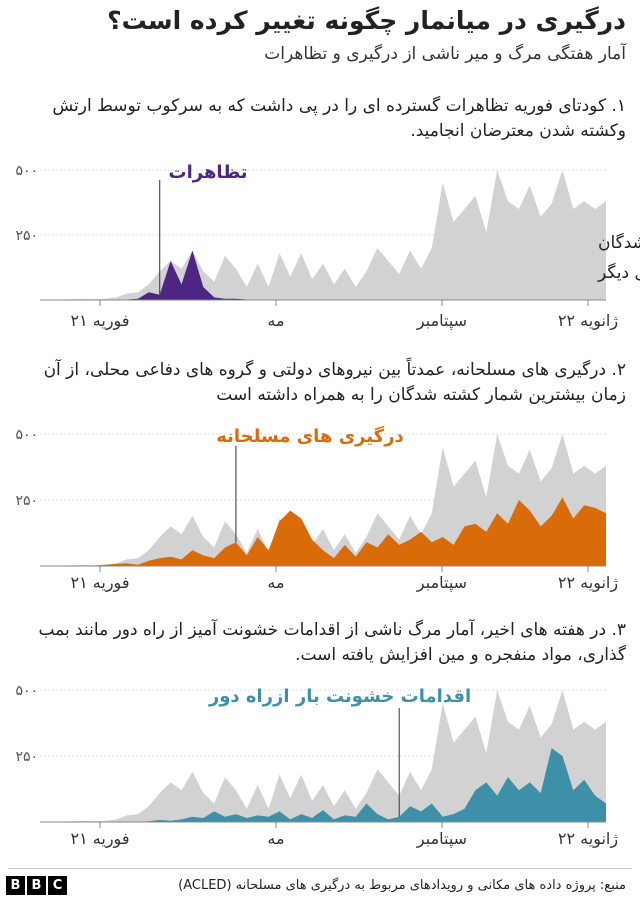  I want to click on bbc-logo: B B C, so click(36, 885).